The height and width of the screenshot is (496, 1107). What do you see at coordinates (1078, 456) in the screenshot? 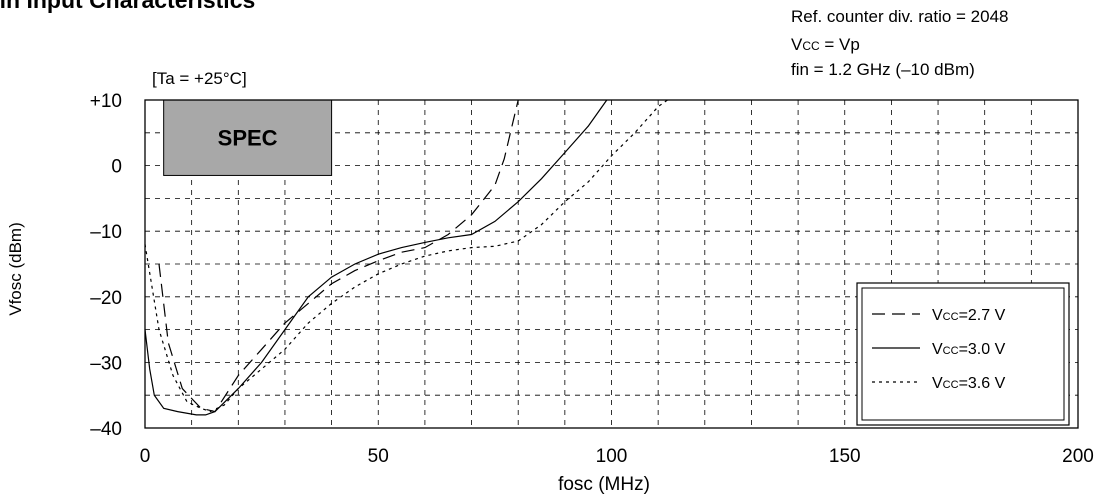
I see `x-tick-label: 200` at bounding box center [1078, 456].